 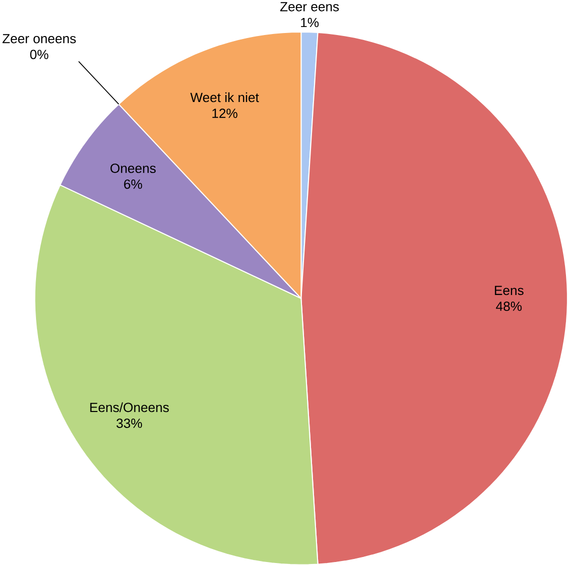 What do you see at coordinates (129, 423) in the screenshot?
I see `data-label: 33%` at bounding box center [129, 423].